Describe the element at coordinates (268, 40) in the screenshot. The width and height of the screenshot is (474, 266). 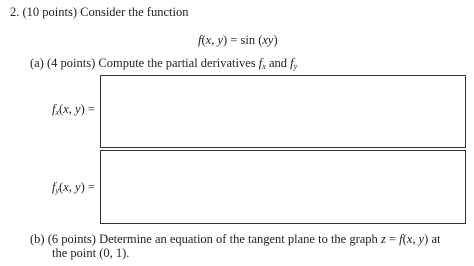
I see `math: xy` at that location.